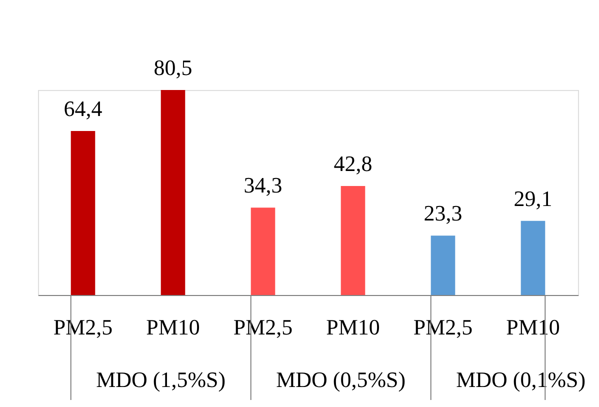  What do you see at coordinates (341, 379) in the screenshot?
I see `text: MDO (0,5%S)` at bounding box center [341, 379].